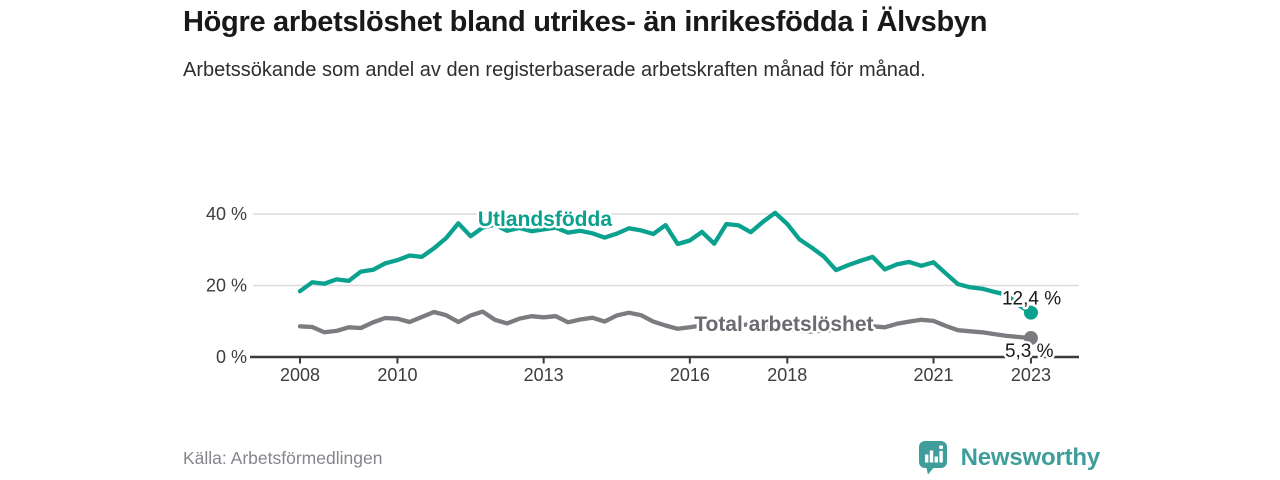 The width and height of the screenshot is (1280, 480). Describe the element at coordinates (783, 324) in the screenshot. I see `series-label-total: Total arbetslöshet` at that location.